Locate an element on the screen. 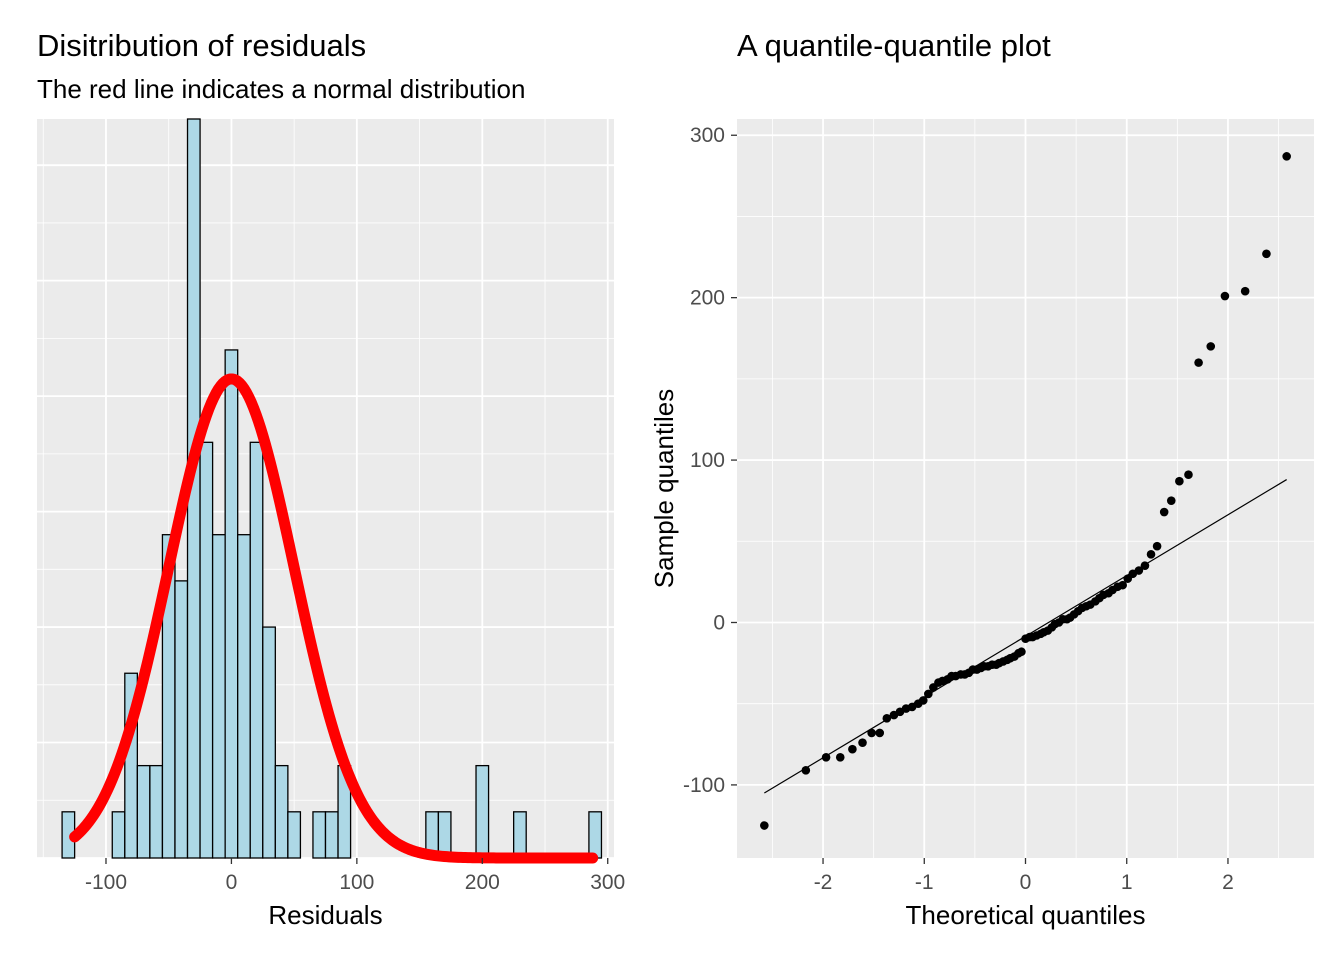  y-tick-label: 0 is located at coordinates (719, 622).